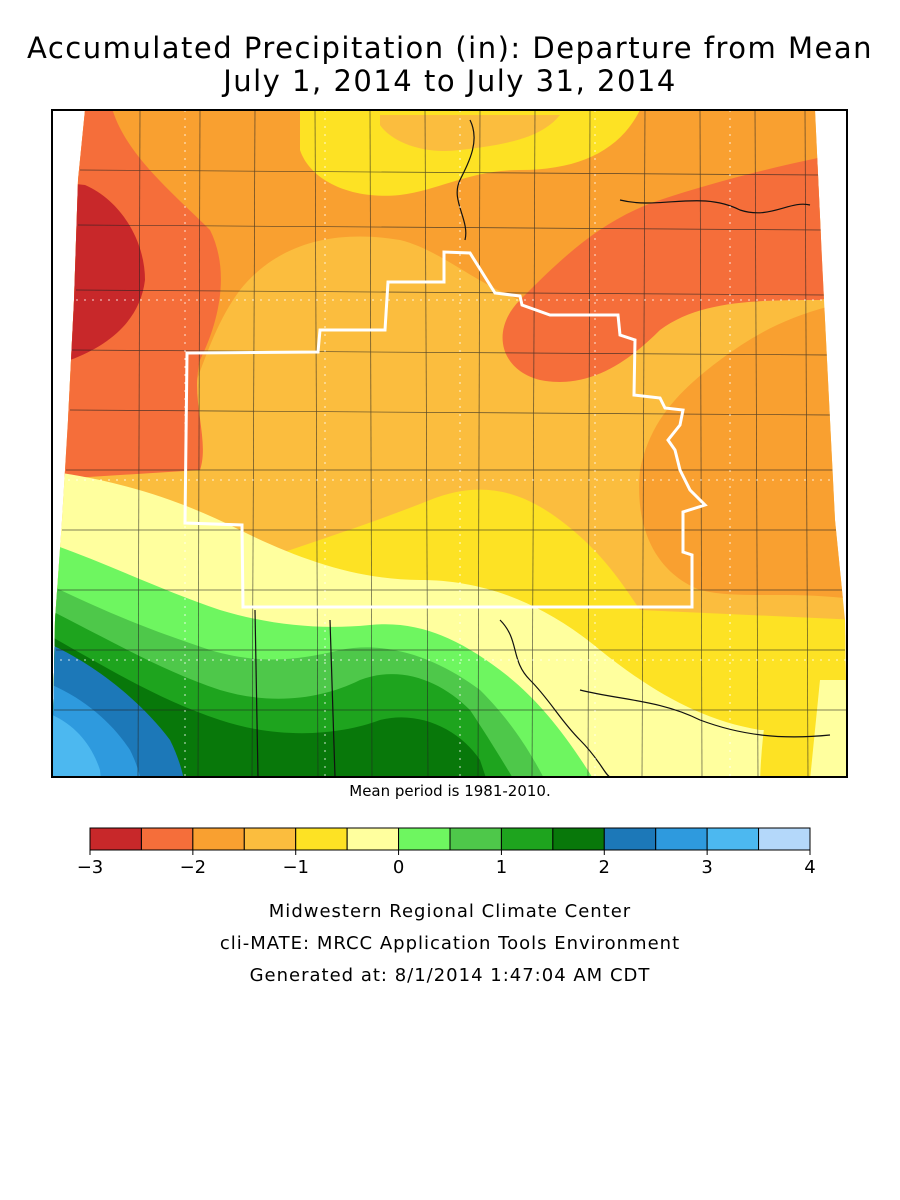 The image size is (900, 1200). Describe the element at coordinates (90, 867) in the screenshot. I see `legend-tick-label: −3` at that location.